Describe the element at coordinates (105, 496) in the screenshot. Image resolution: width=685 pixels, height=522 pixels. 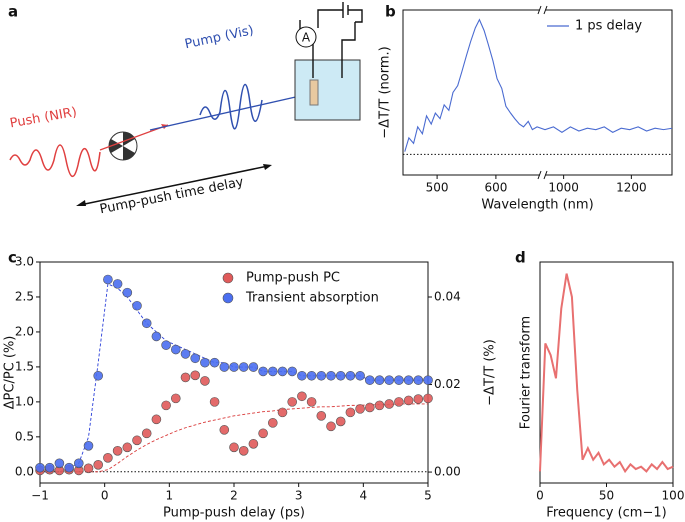
I see `x-tick-label: 0` at that location.